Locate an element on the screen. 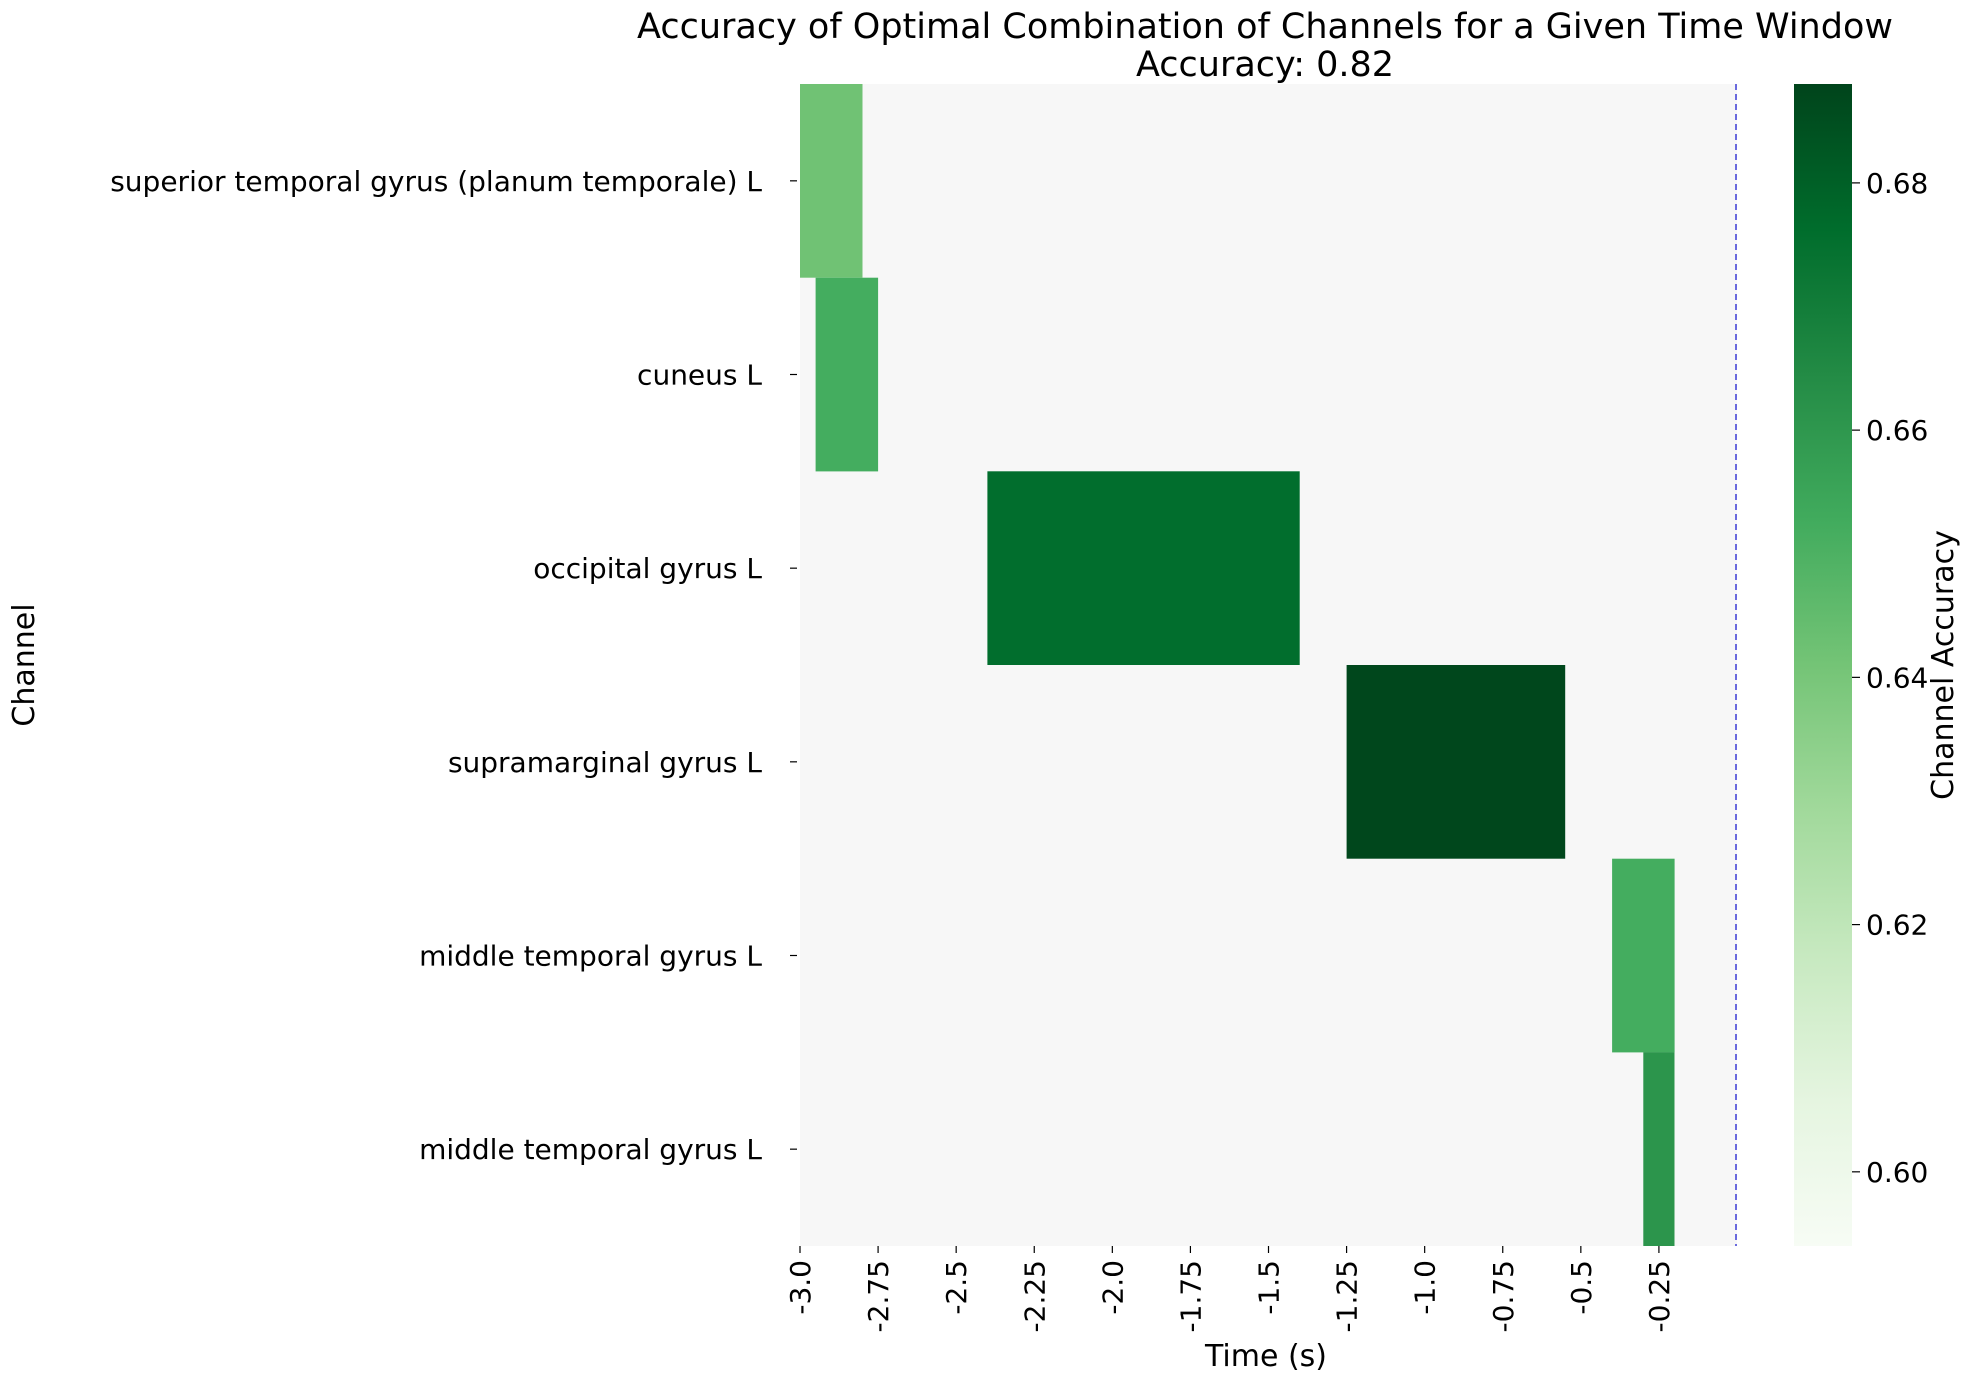 The width and height of the screenshot is (1963, 1373). x-tick-label: -2.0 is located at coordinates (1112, 1287).